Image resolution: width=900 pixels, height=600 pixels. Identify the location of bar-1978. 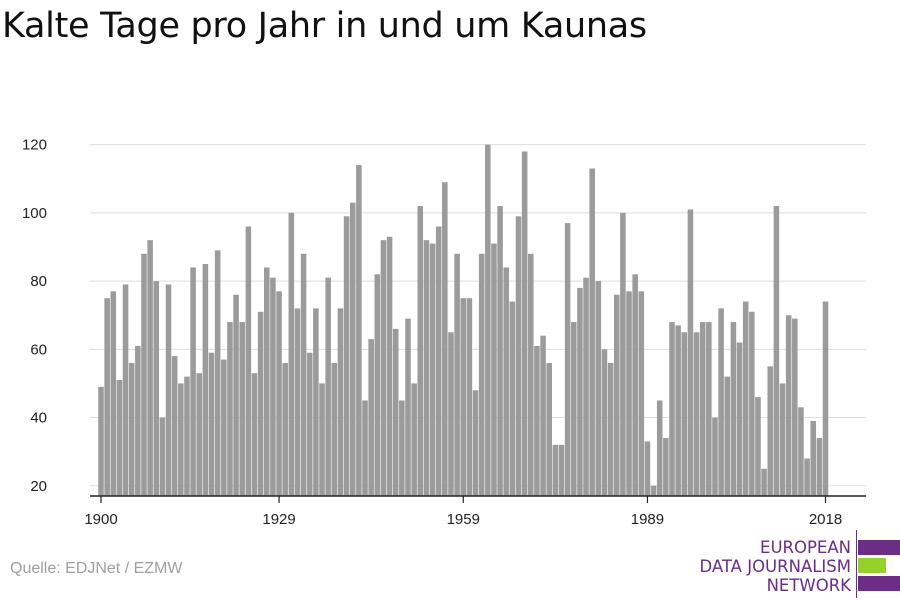
(580, 391).